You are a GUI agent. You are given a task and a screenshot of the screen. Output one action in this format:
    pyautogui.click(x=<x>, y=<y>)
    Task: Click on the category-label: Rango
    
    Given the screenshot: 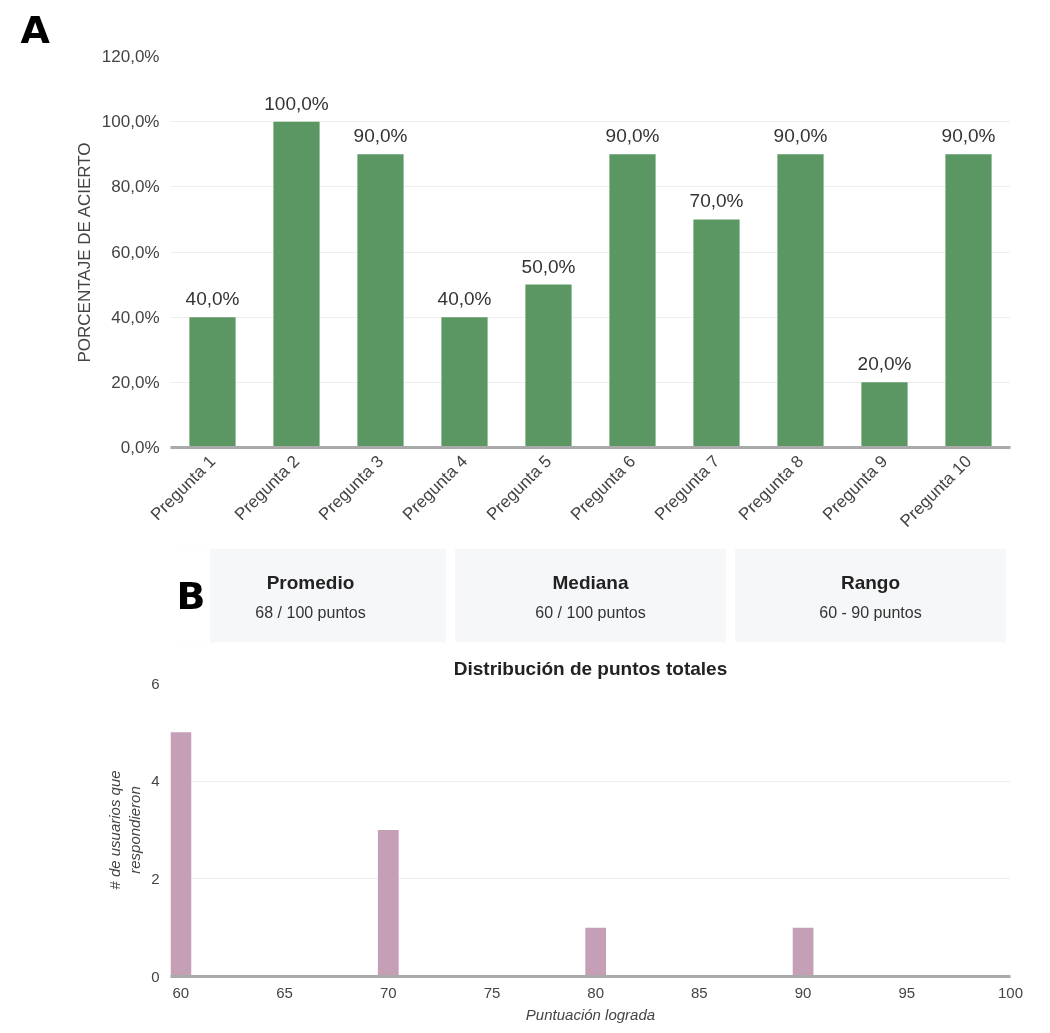 What is the action you would take?
    pyautogui.click(x=870, y=582)
    